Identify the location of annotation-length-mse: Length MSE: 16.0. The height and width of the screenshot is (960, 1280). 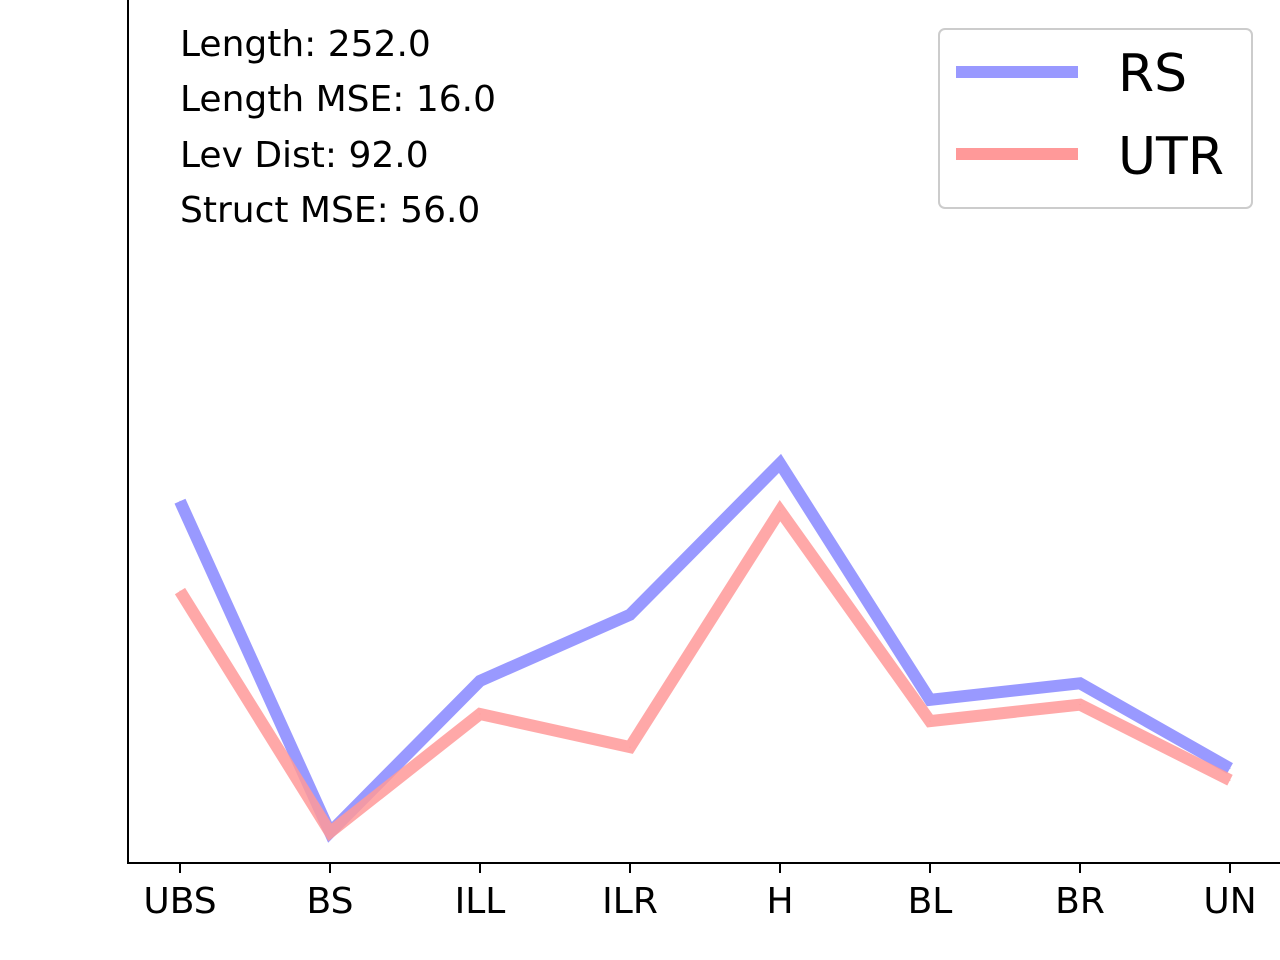
(338, 99).